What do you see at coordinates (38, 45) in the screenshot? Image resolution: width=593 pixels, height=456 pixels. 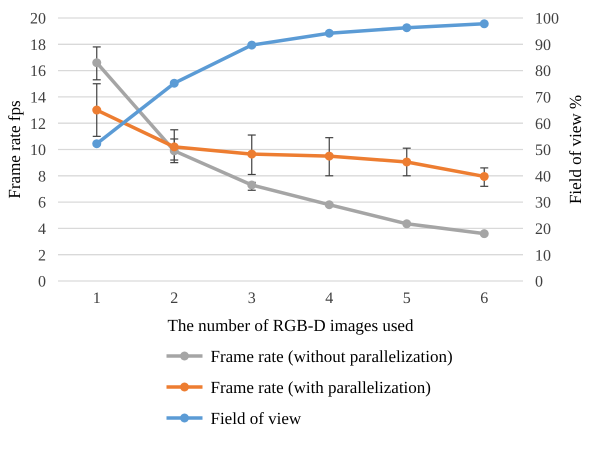 I see `y-tick-label: 18` at bounding box center [38, 45].